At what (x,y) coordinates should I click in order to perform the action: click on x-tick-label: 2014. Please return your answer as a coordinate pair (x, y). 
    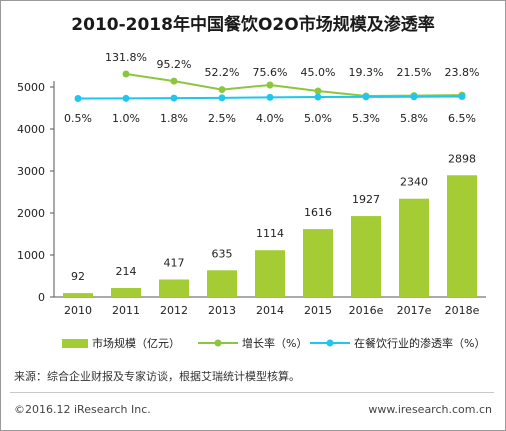
    Looking at the image, I should click on (270, 310).